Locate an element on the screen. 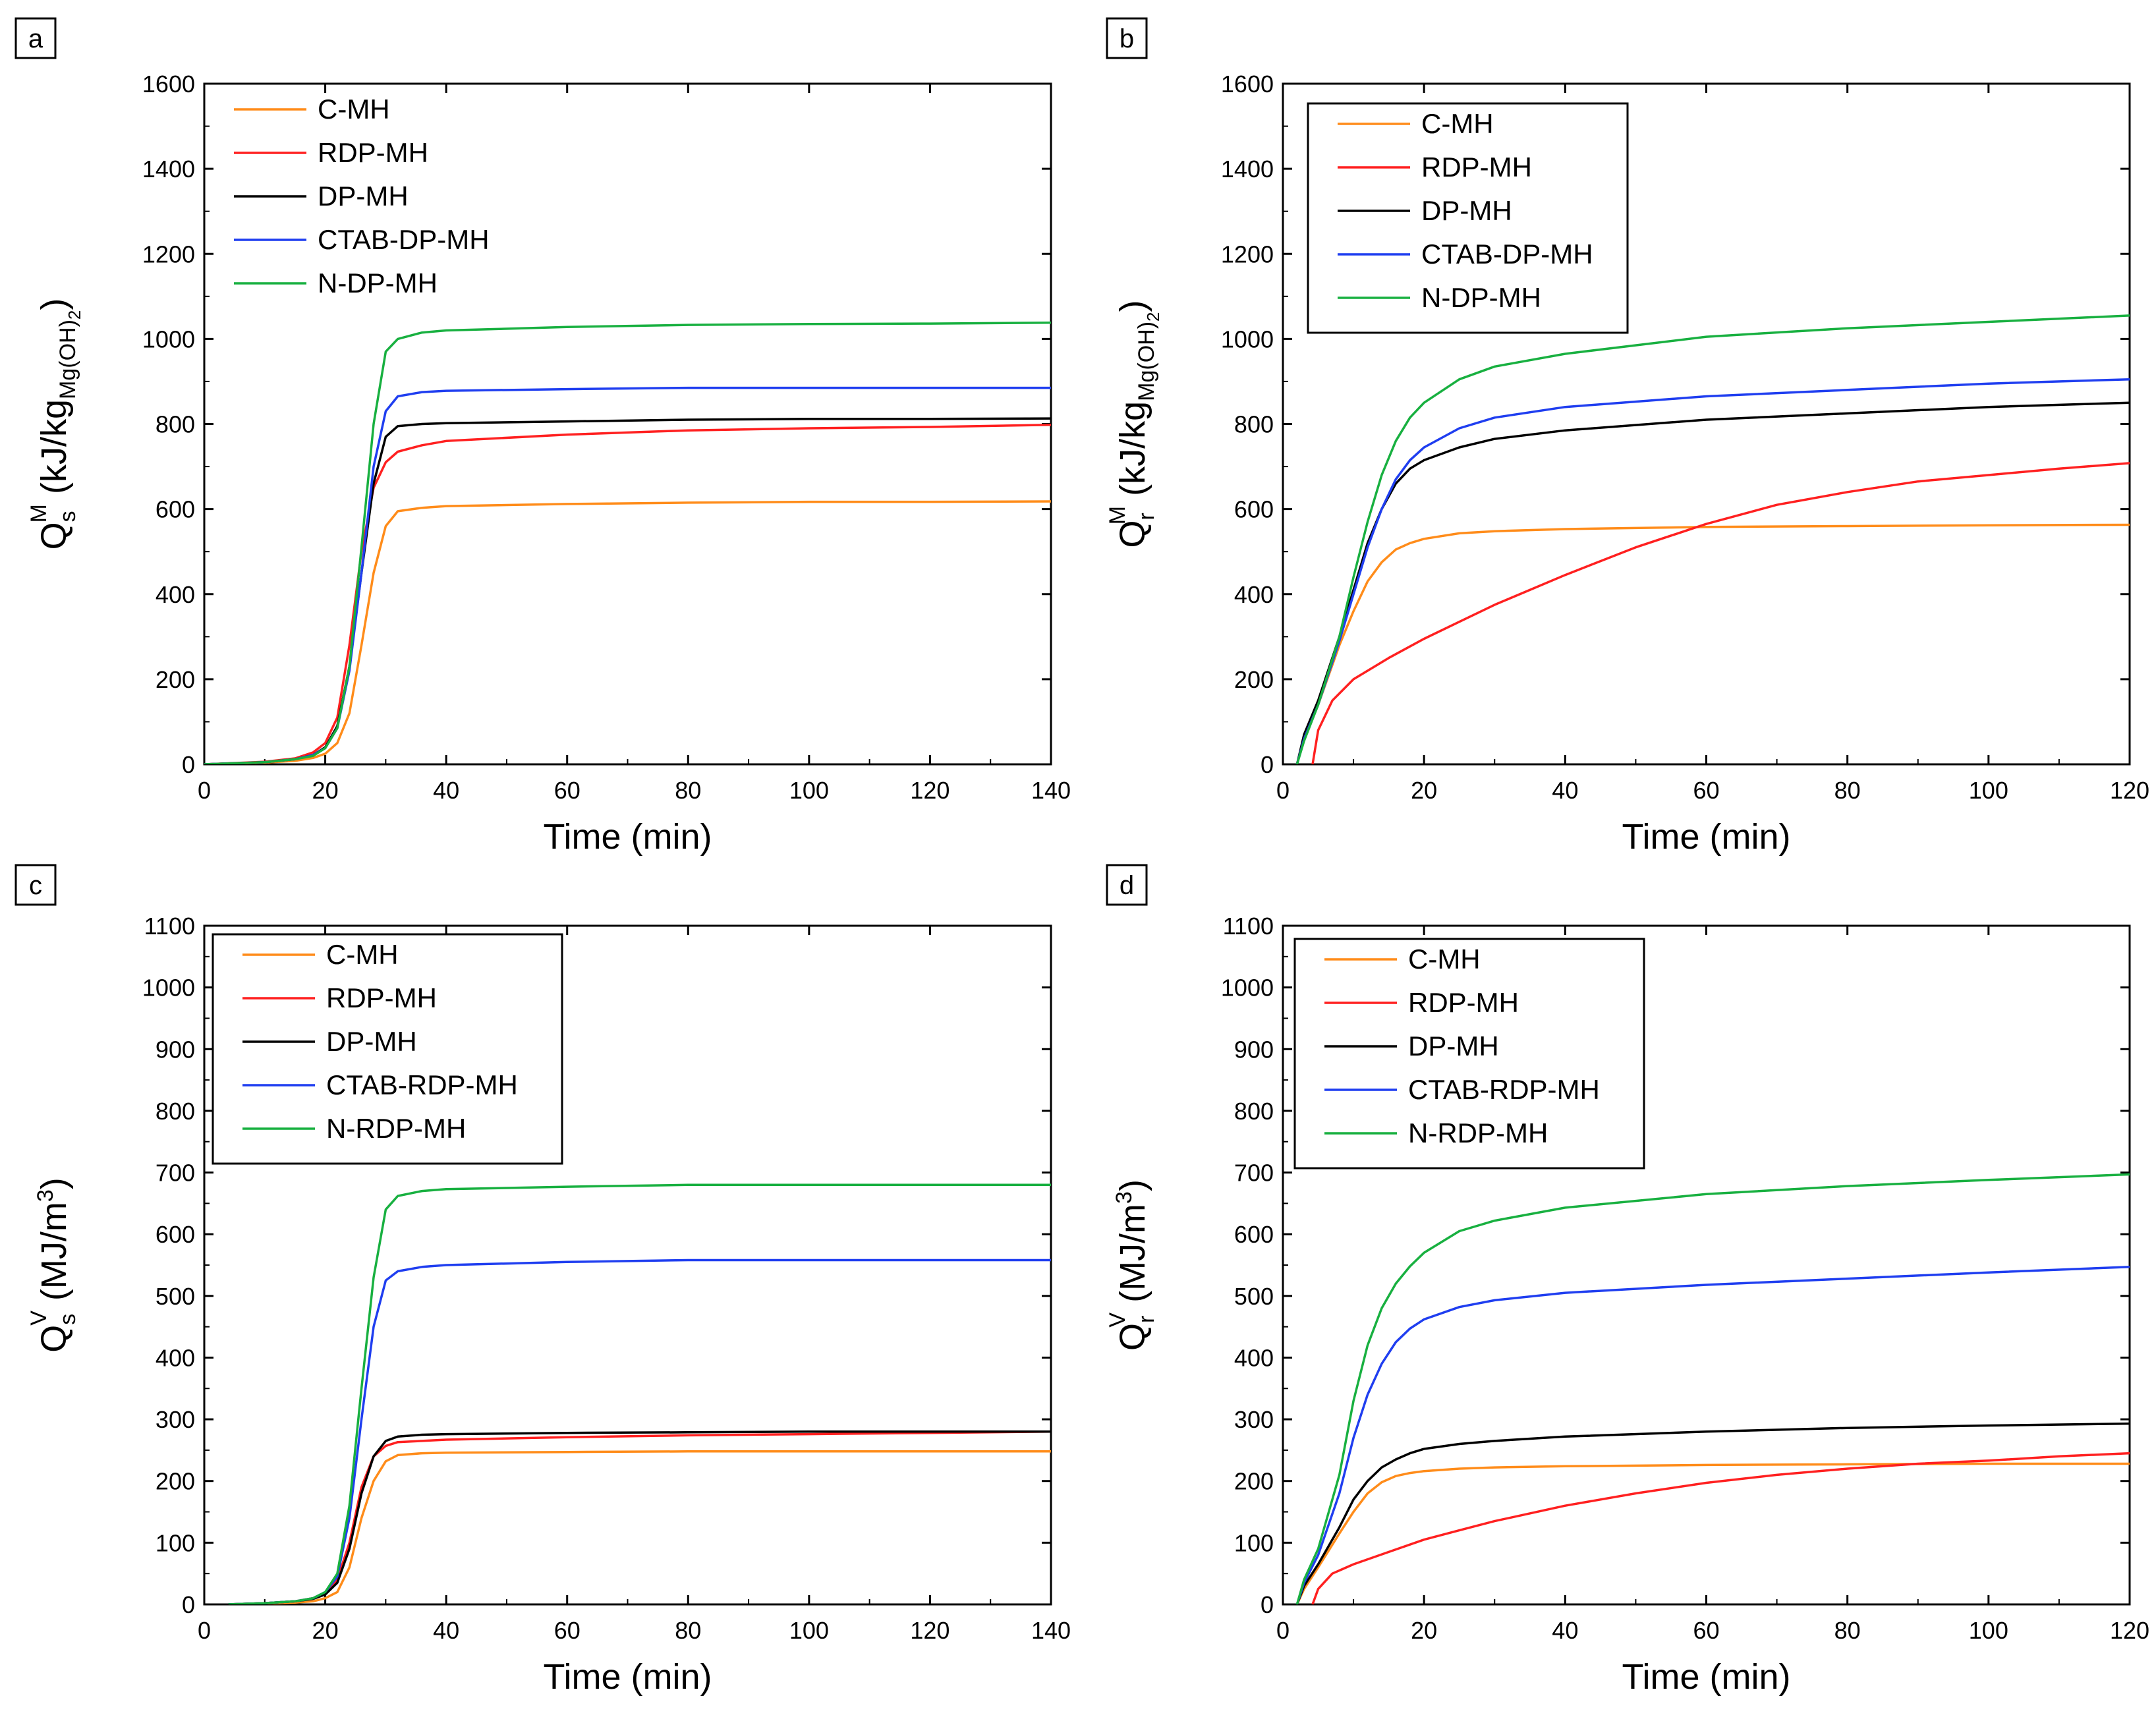 The image size is (2156, 1723). legend-label: CTAB-RDP-MH is located at coordinates (422, 1084).